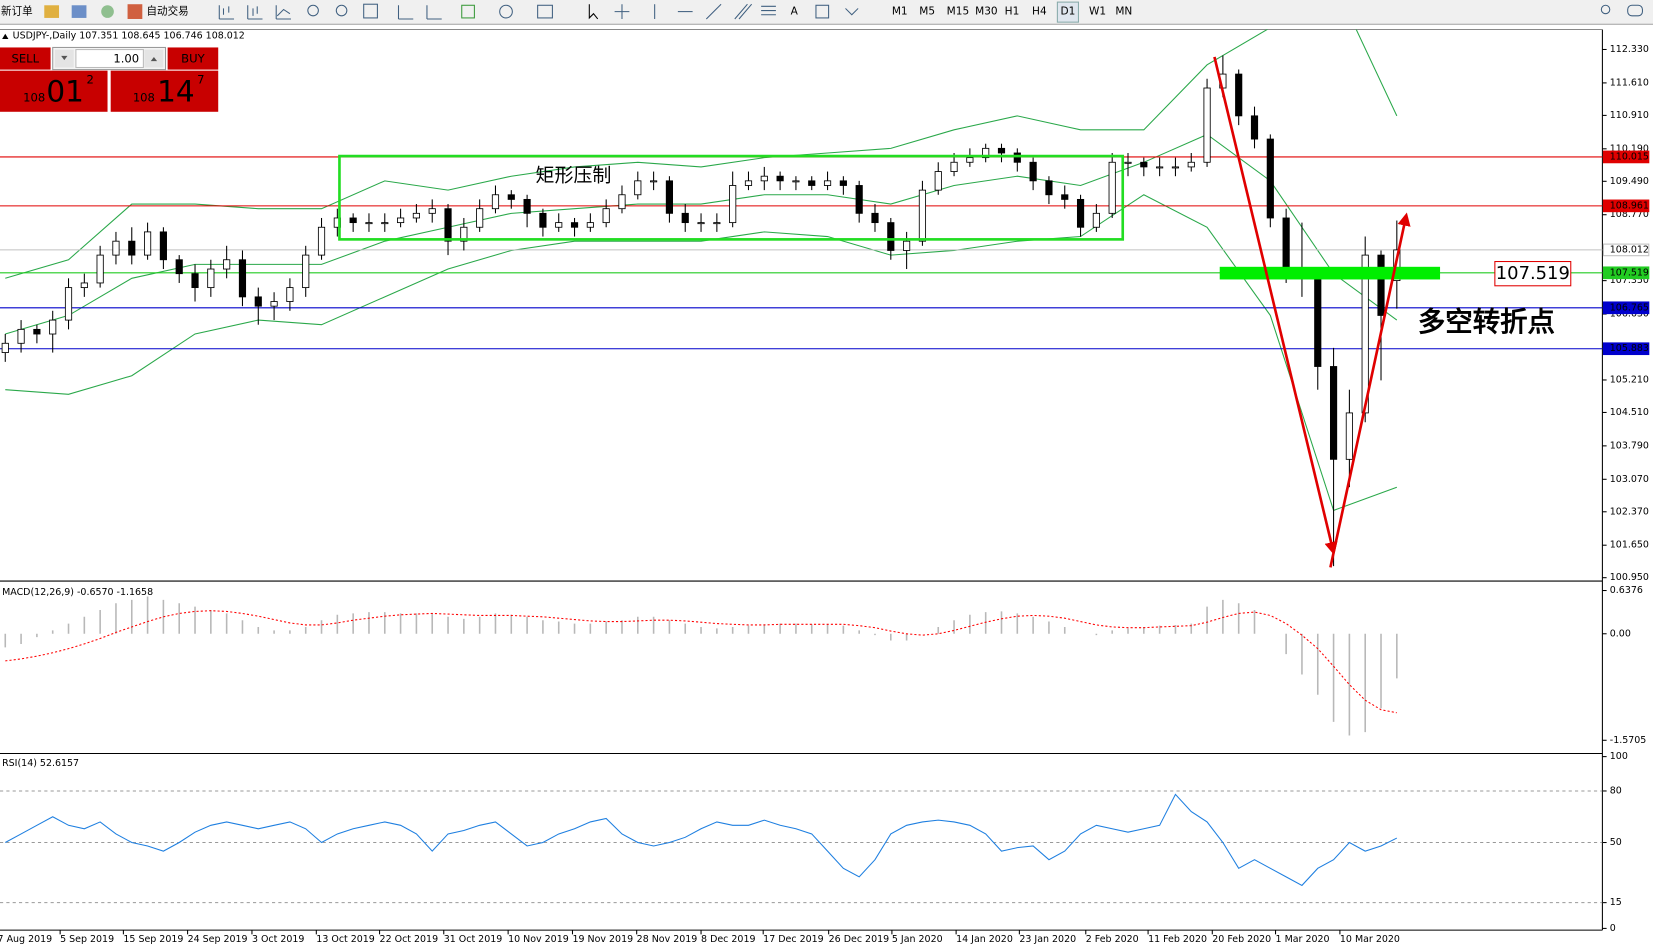 The image size is (1653, 947). Describe the element at coordinates (1629, 445) in the screenshot. I see `y-tick-label: 103.790` at that location.